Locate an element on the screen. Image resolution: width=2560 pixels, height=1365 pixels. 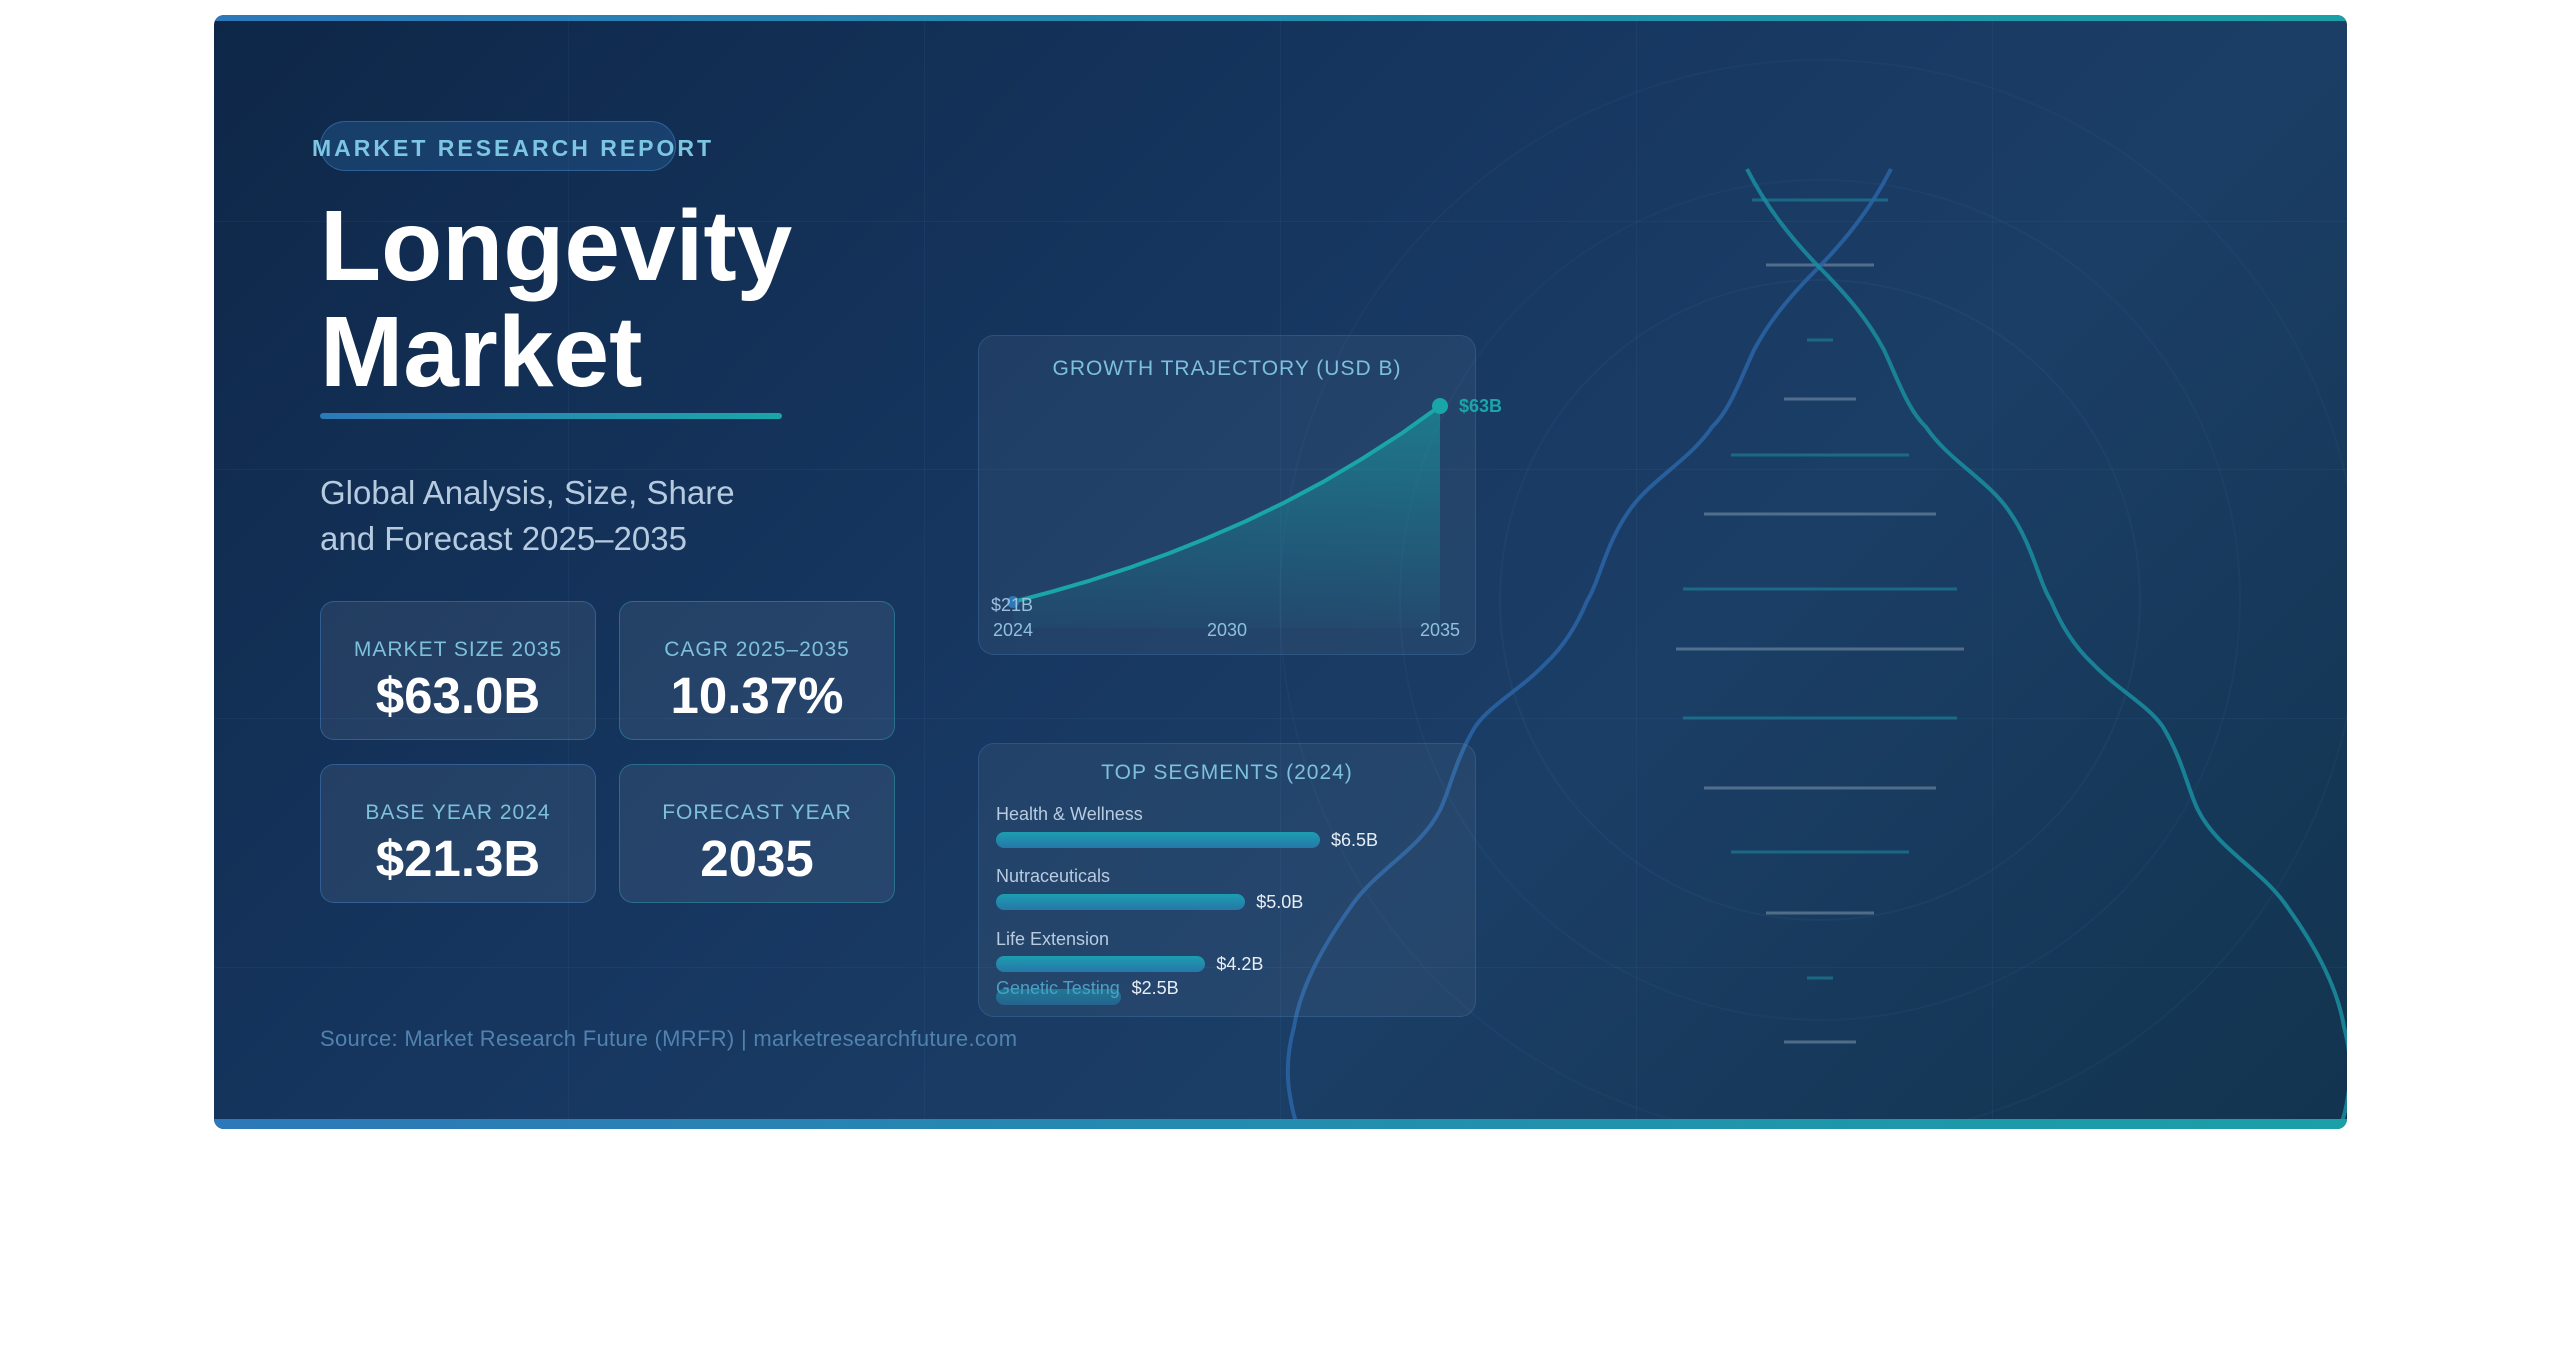
segment-label: Nutraceuticals is located at coordinates (1053, 876).